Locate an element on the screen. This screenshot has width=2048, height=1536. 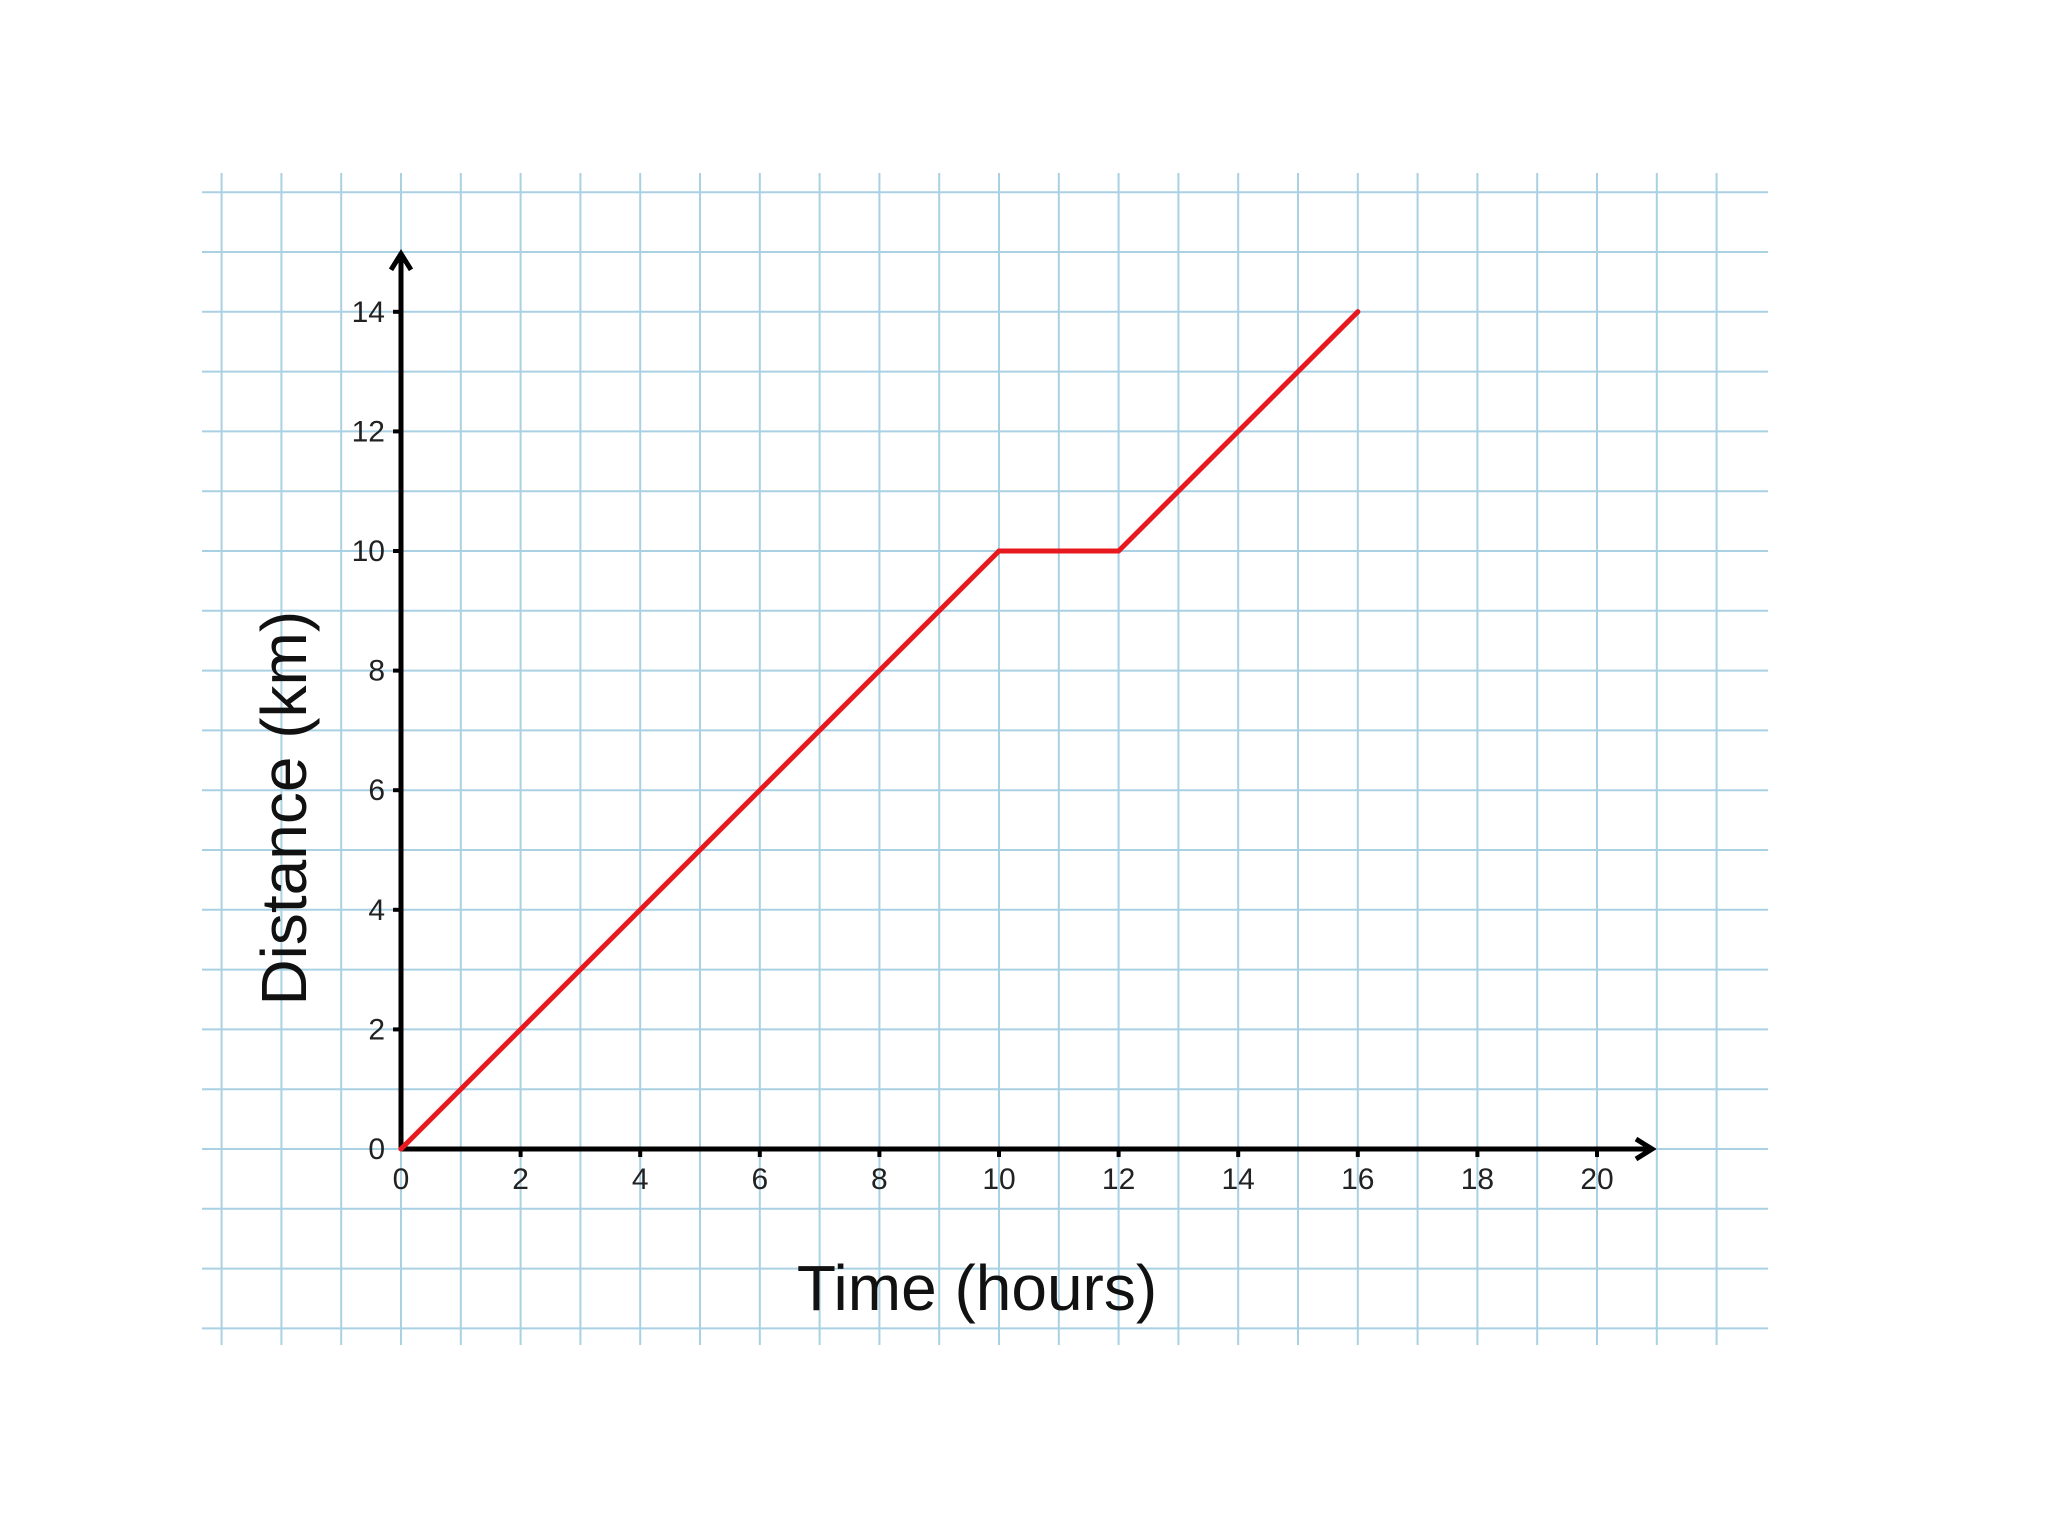
x-tick-label: 6 is located at coordinates (759, 1179).